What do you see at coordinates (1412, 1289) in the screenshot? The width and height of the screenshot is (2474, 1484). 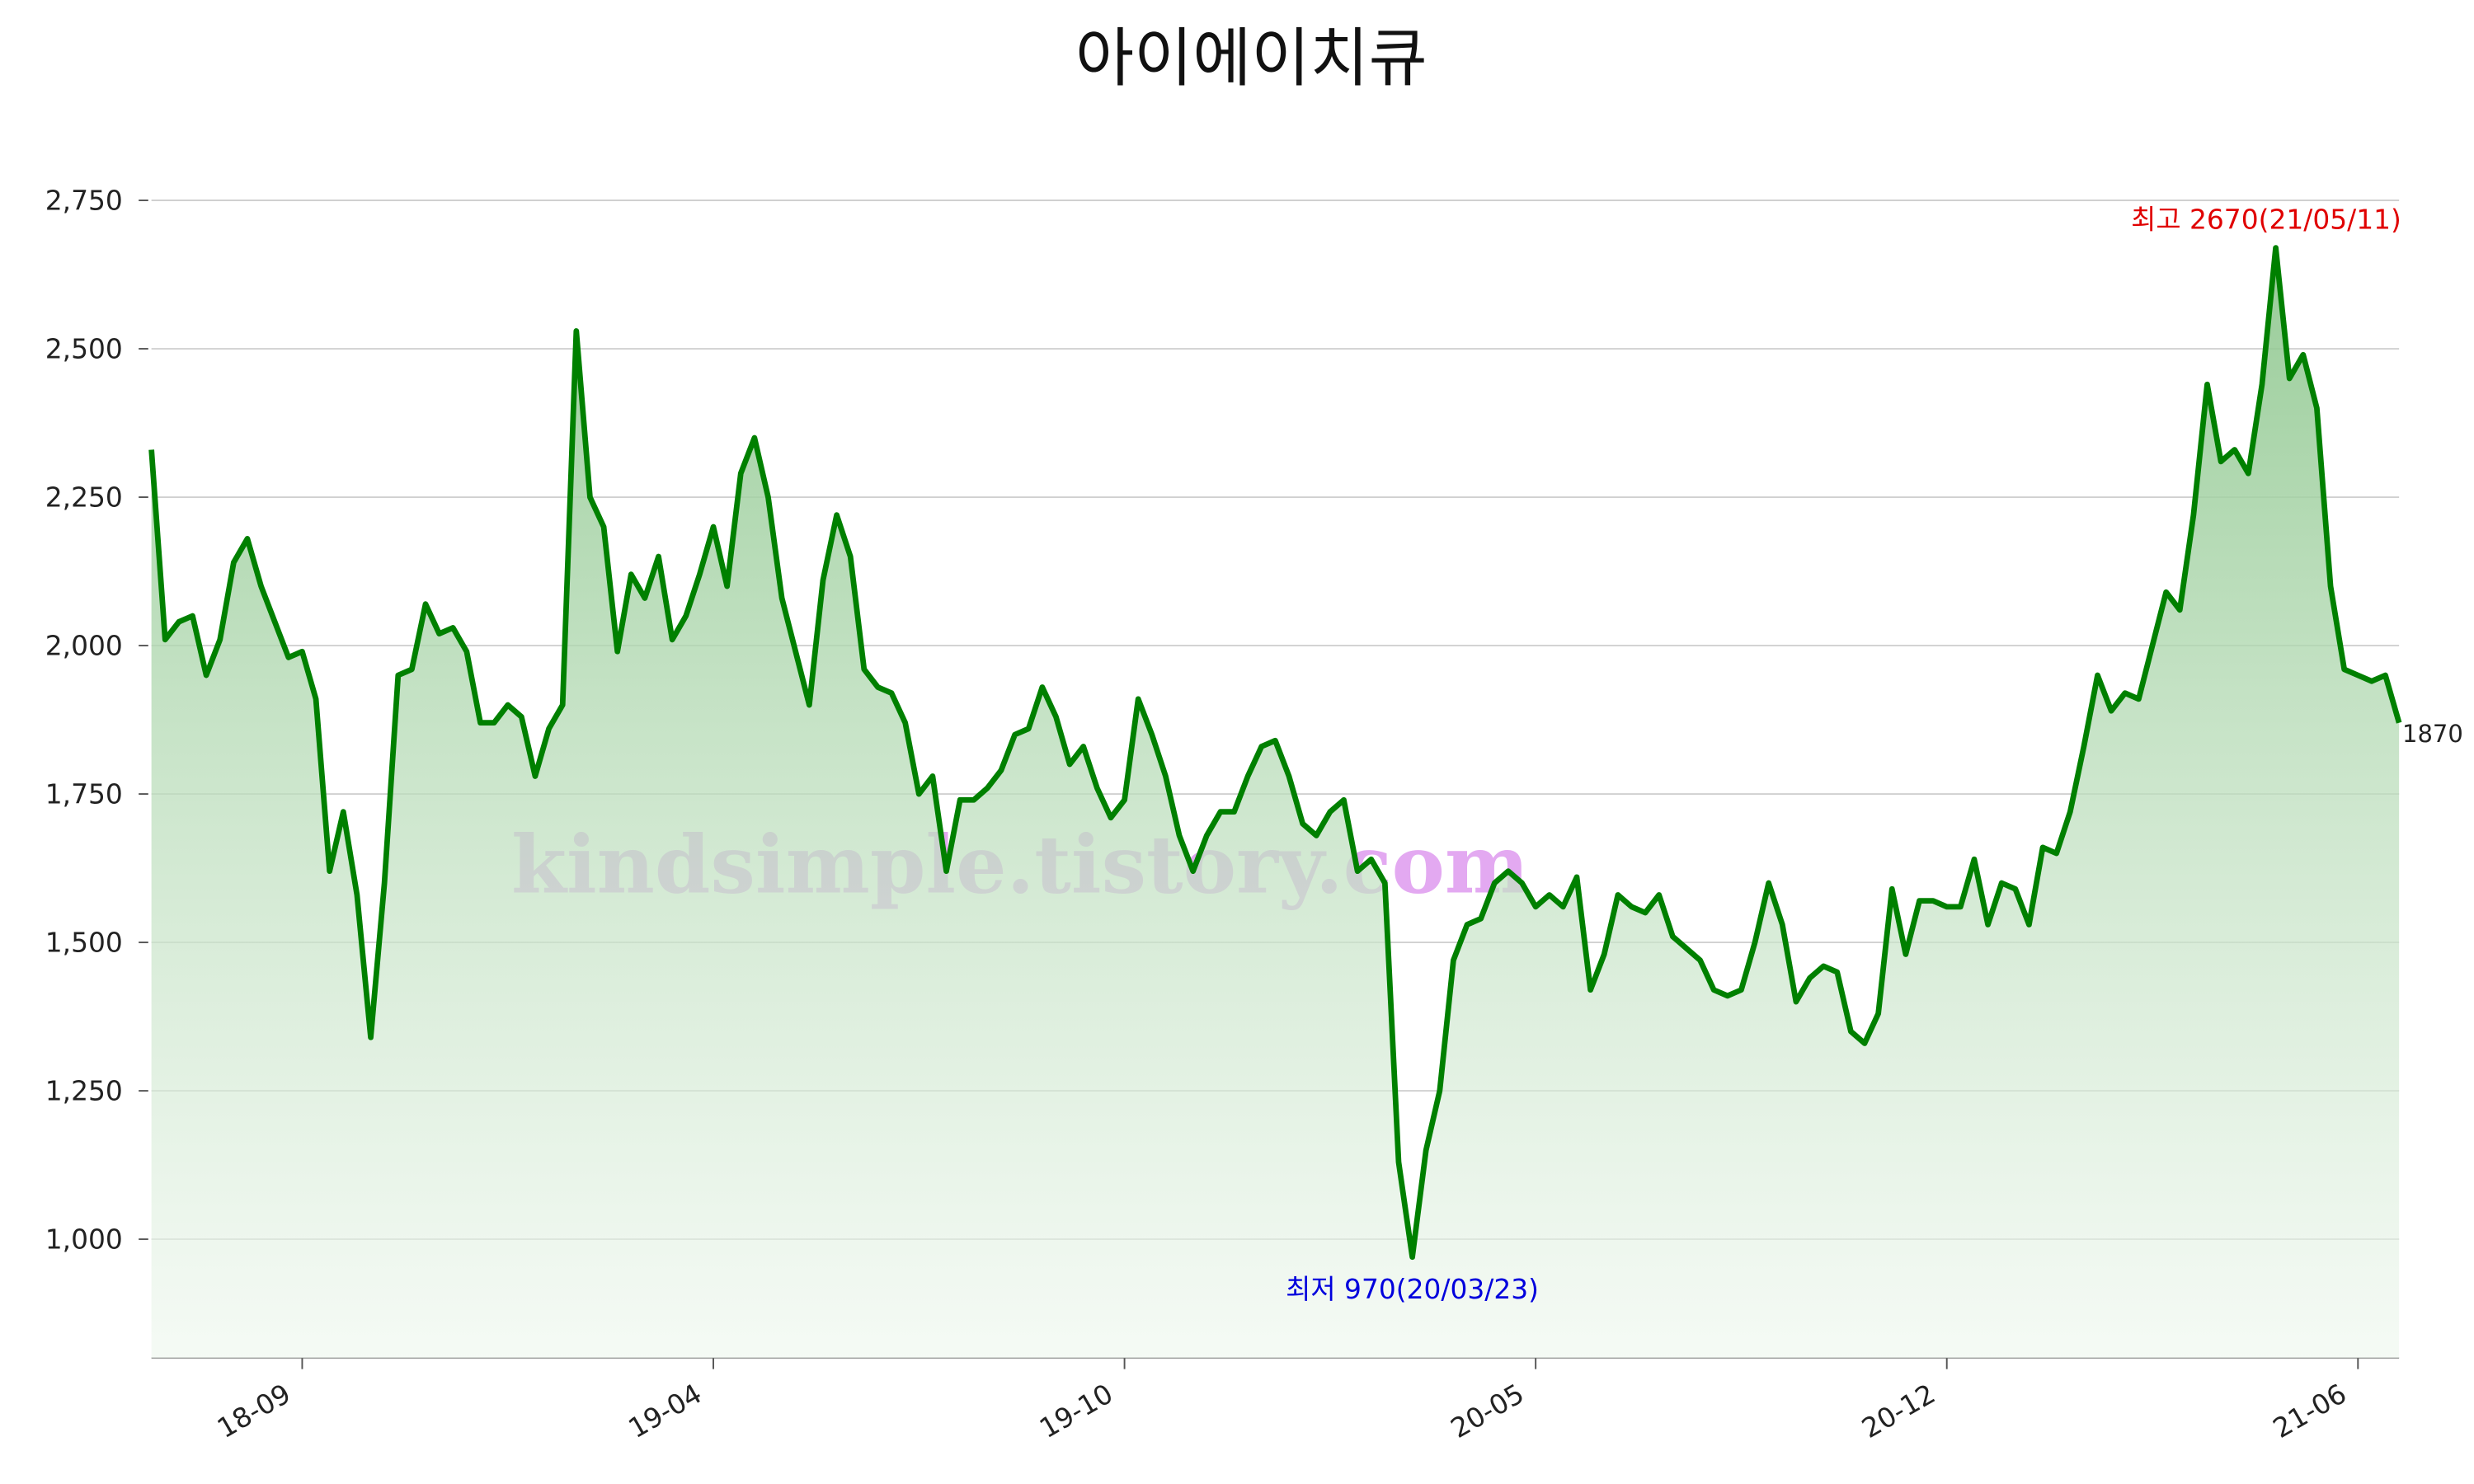 I see `low-annotation: 최저 970(20/03/23)` at bounding box center [1412, 1289].